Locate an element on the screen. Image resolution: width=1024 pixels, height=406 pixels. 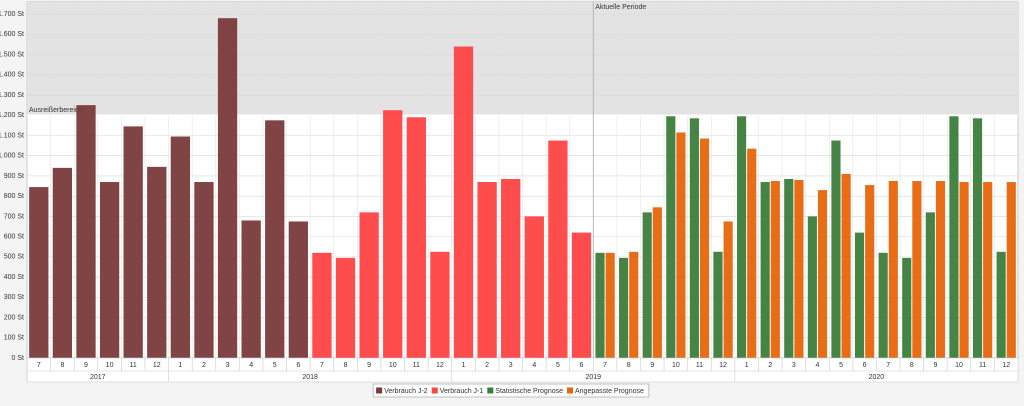
y-tick-label: 700 St is located at coordinates (14, 216).